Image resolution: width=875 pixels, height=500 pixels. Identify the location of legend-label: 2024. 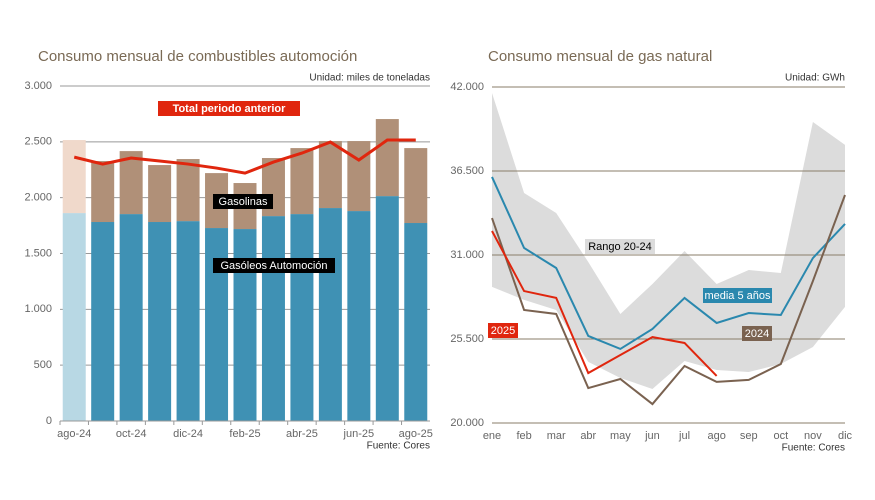
(757, 334).